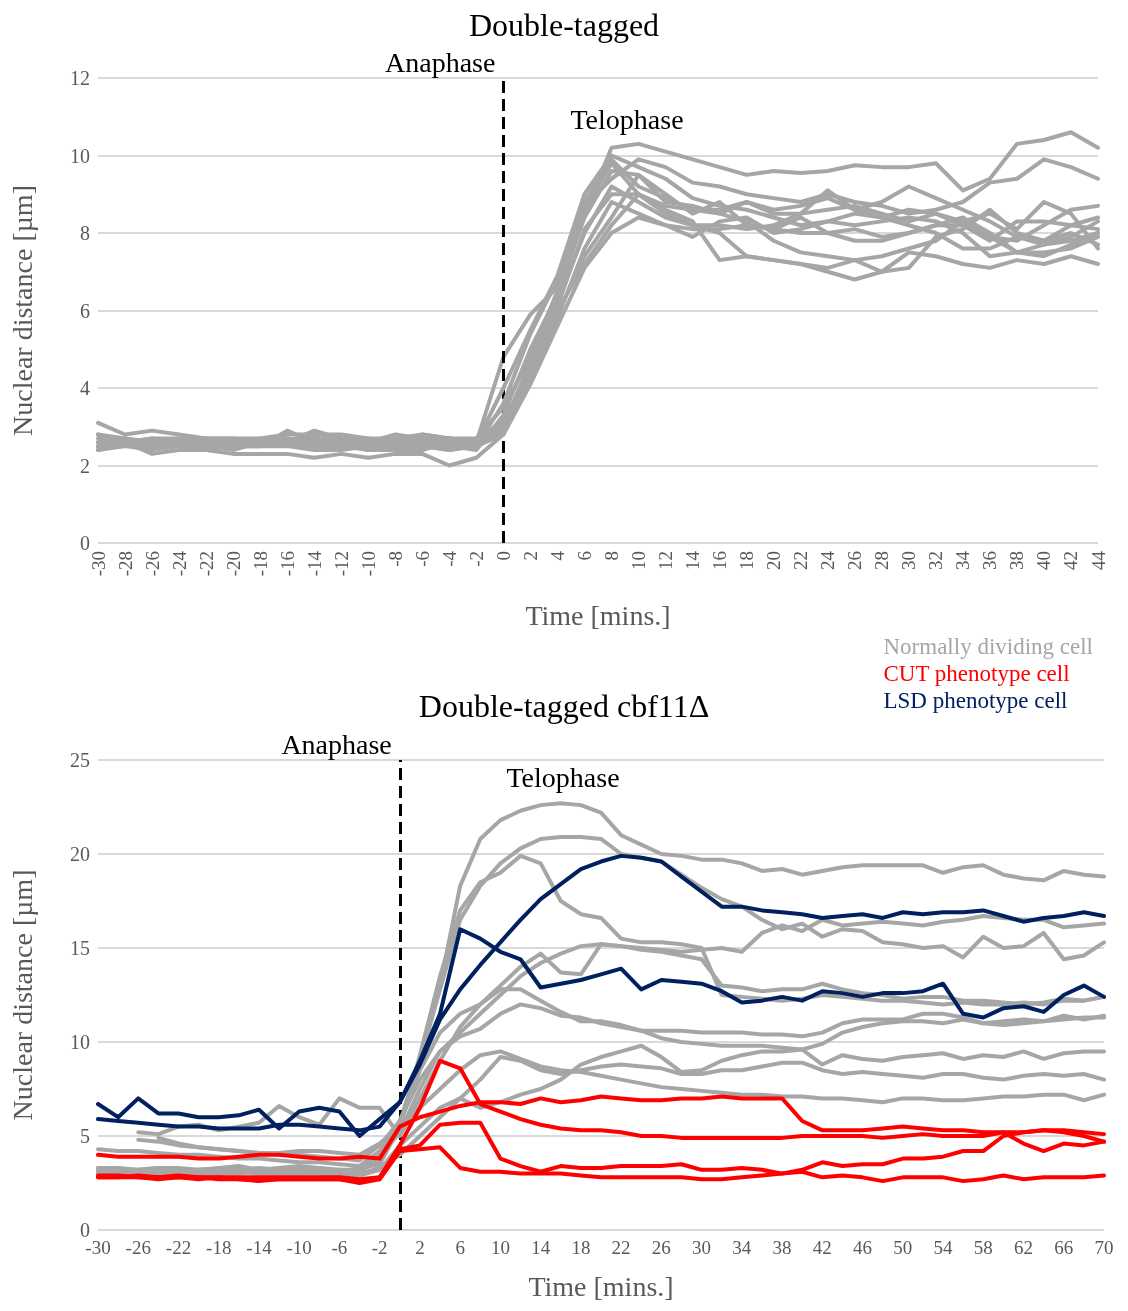  I want to click on x-tick-label: -16, so click(287, 564).